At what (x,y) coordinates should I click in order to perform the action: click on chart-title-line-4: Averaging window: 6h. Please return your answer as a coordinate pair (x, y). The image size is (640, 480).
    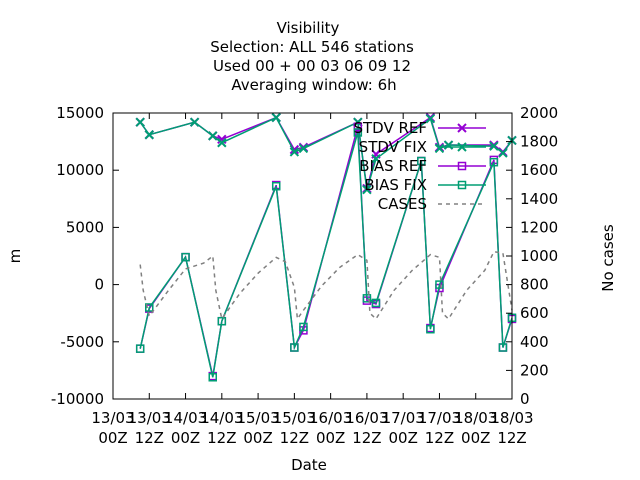
    Looking at the image, I should click on (313, 85).